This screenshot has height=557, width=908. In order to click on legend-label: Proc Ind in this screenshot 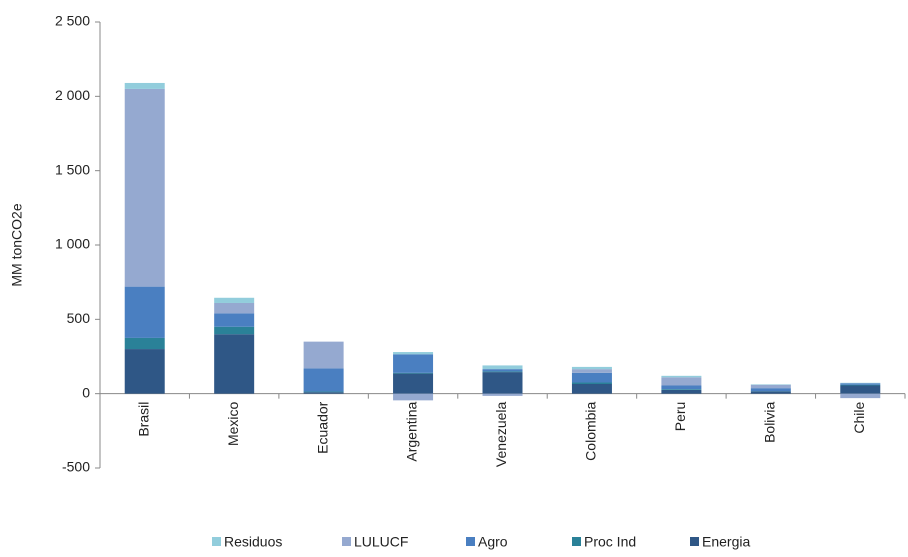, I will do `click(610, 542)`.